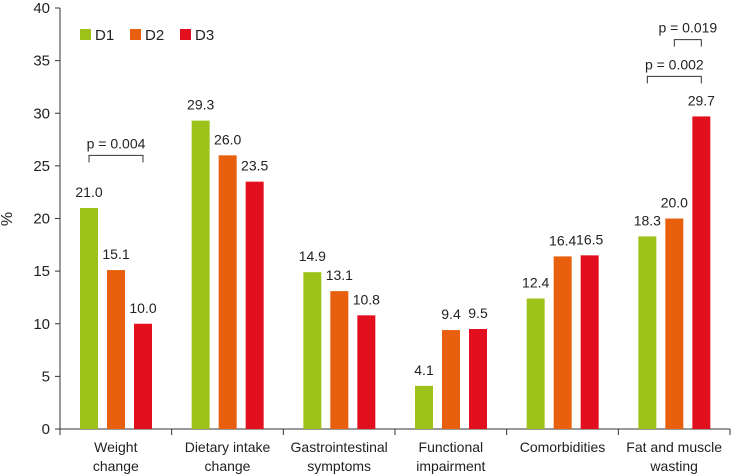 The image size is (734, 476). Describe the element at coordinates (142, 308) in the screenshot. I see `value-label: 10.0` at that location.